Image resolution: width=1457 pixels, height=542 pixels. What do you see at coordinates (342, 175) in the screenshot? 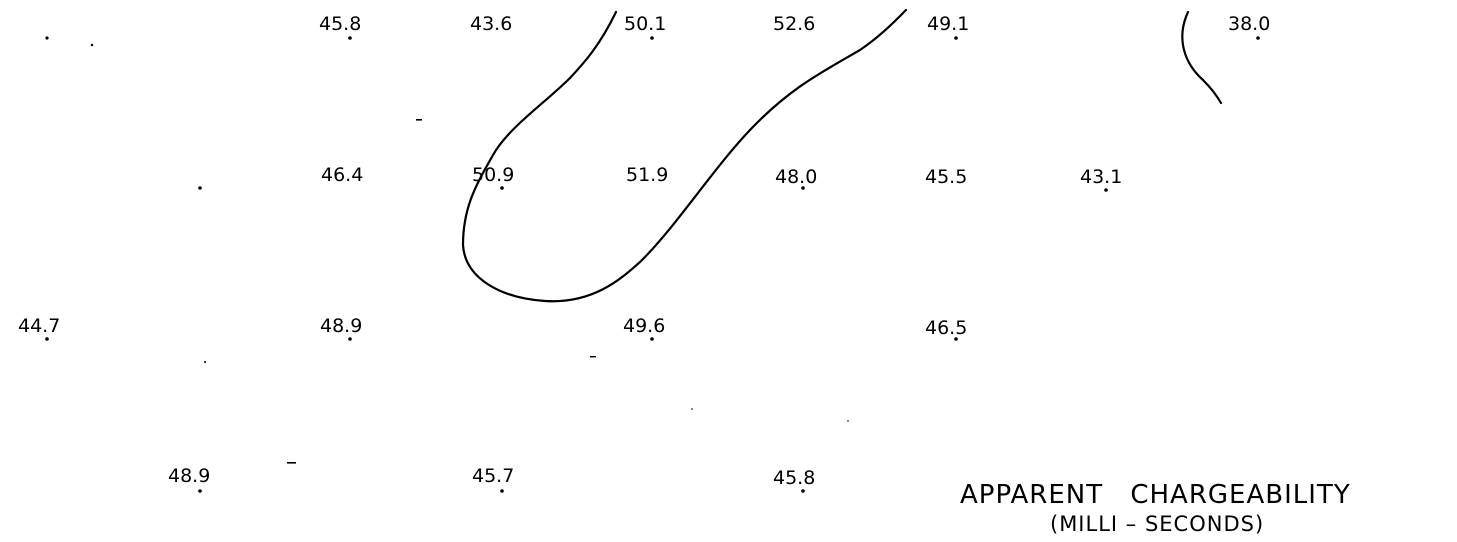
I see `station-value: 46.4` at bounding box center [342, 175].